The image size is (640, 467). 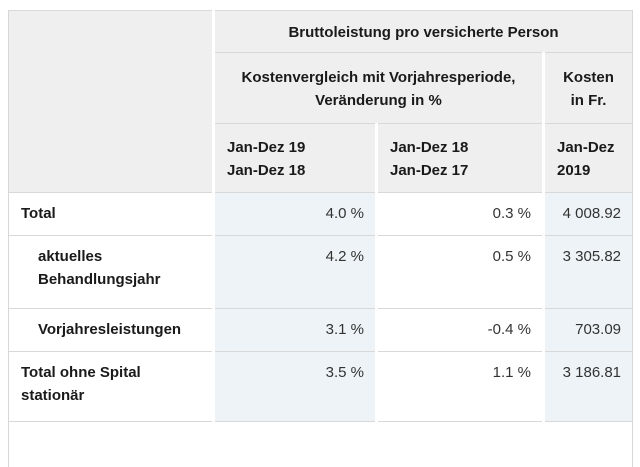 I want to click on column-header-period-18-17: Jan-Dez 18 Jan-Dez 17, so click(x=459, y=158).